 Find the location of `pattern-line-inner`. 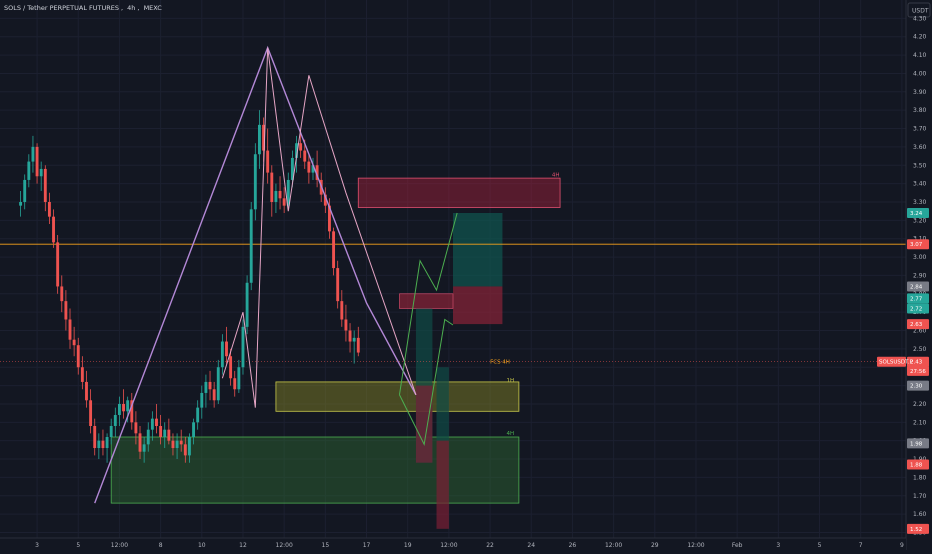

pattern-line-inner is located at coordinates (319, 227).